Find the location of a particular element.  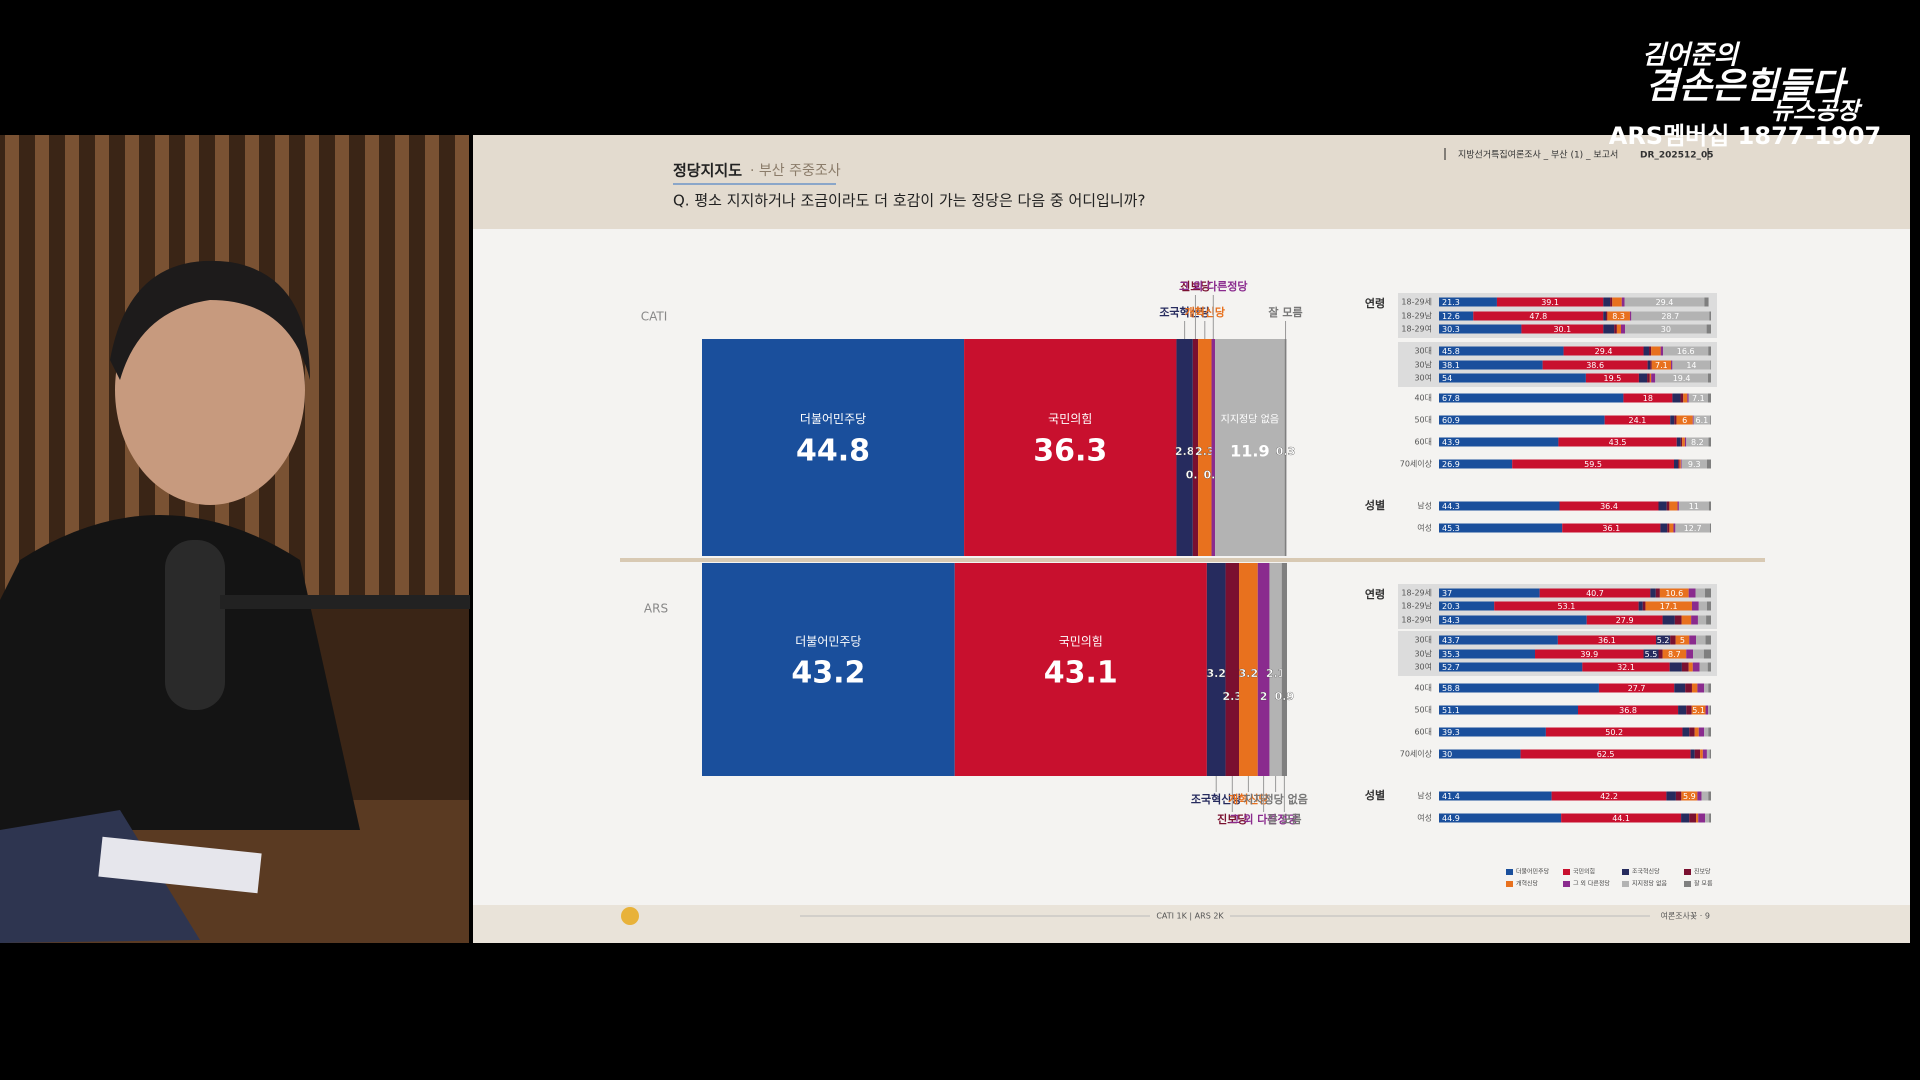

segment-value: 54.3 is located at coordinates (1451, 620).